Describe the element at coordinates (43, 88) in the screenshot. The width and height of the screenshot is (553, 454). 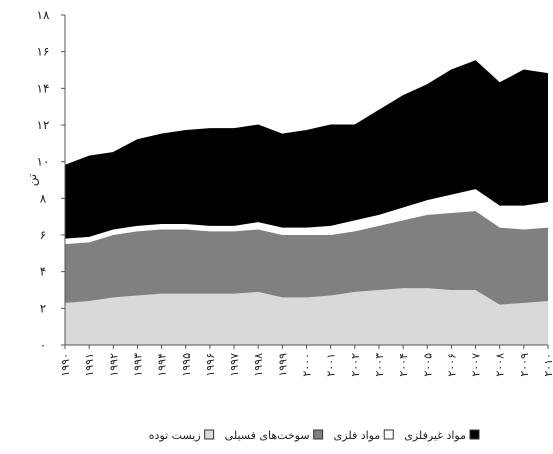
I see `y-tick-label: ۱۴` at that location.